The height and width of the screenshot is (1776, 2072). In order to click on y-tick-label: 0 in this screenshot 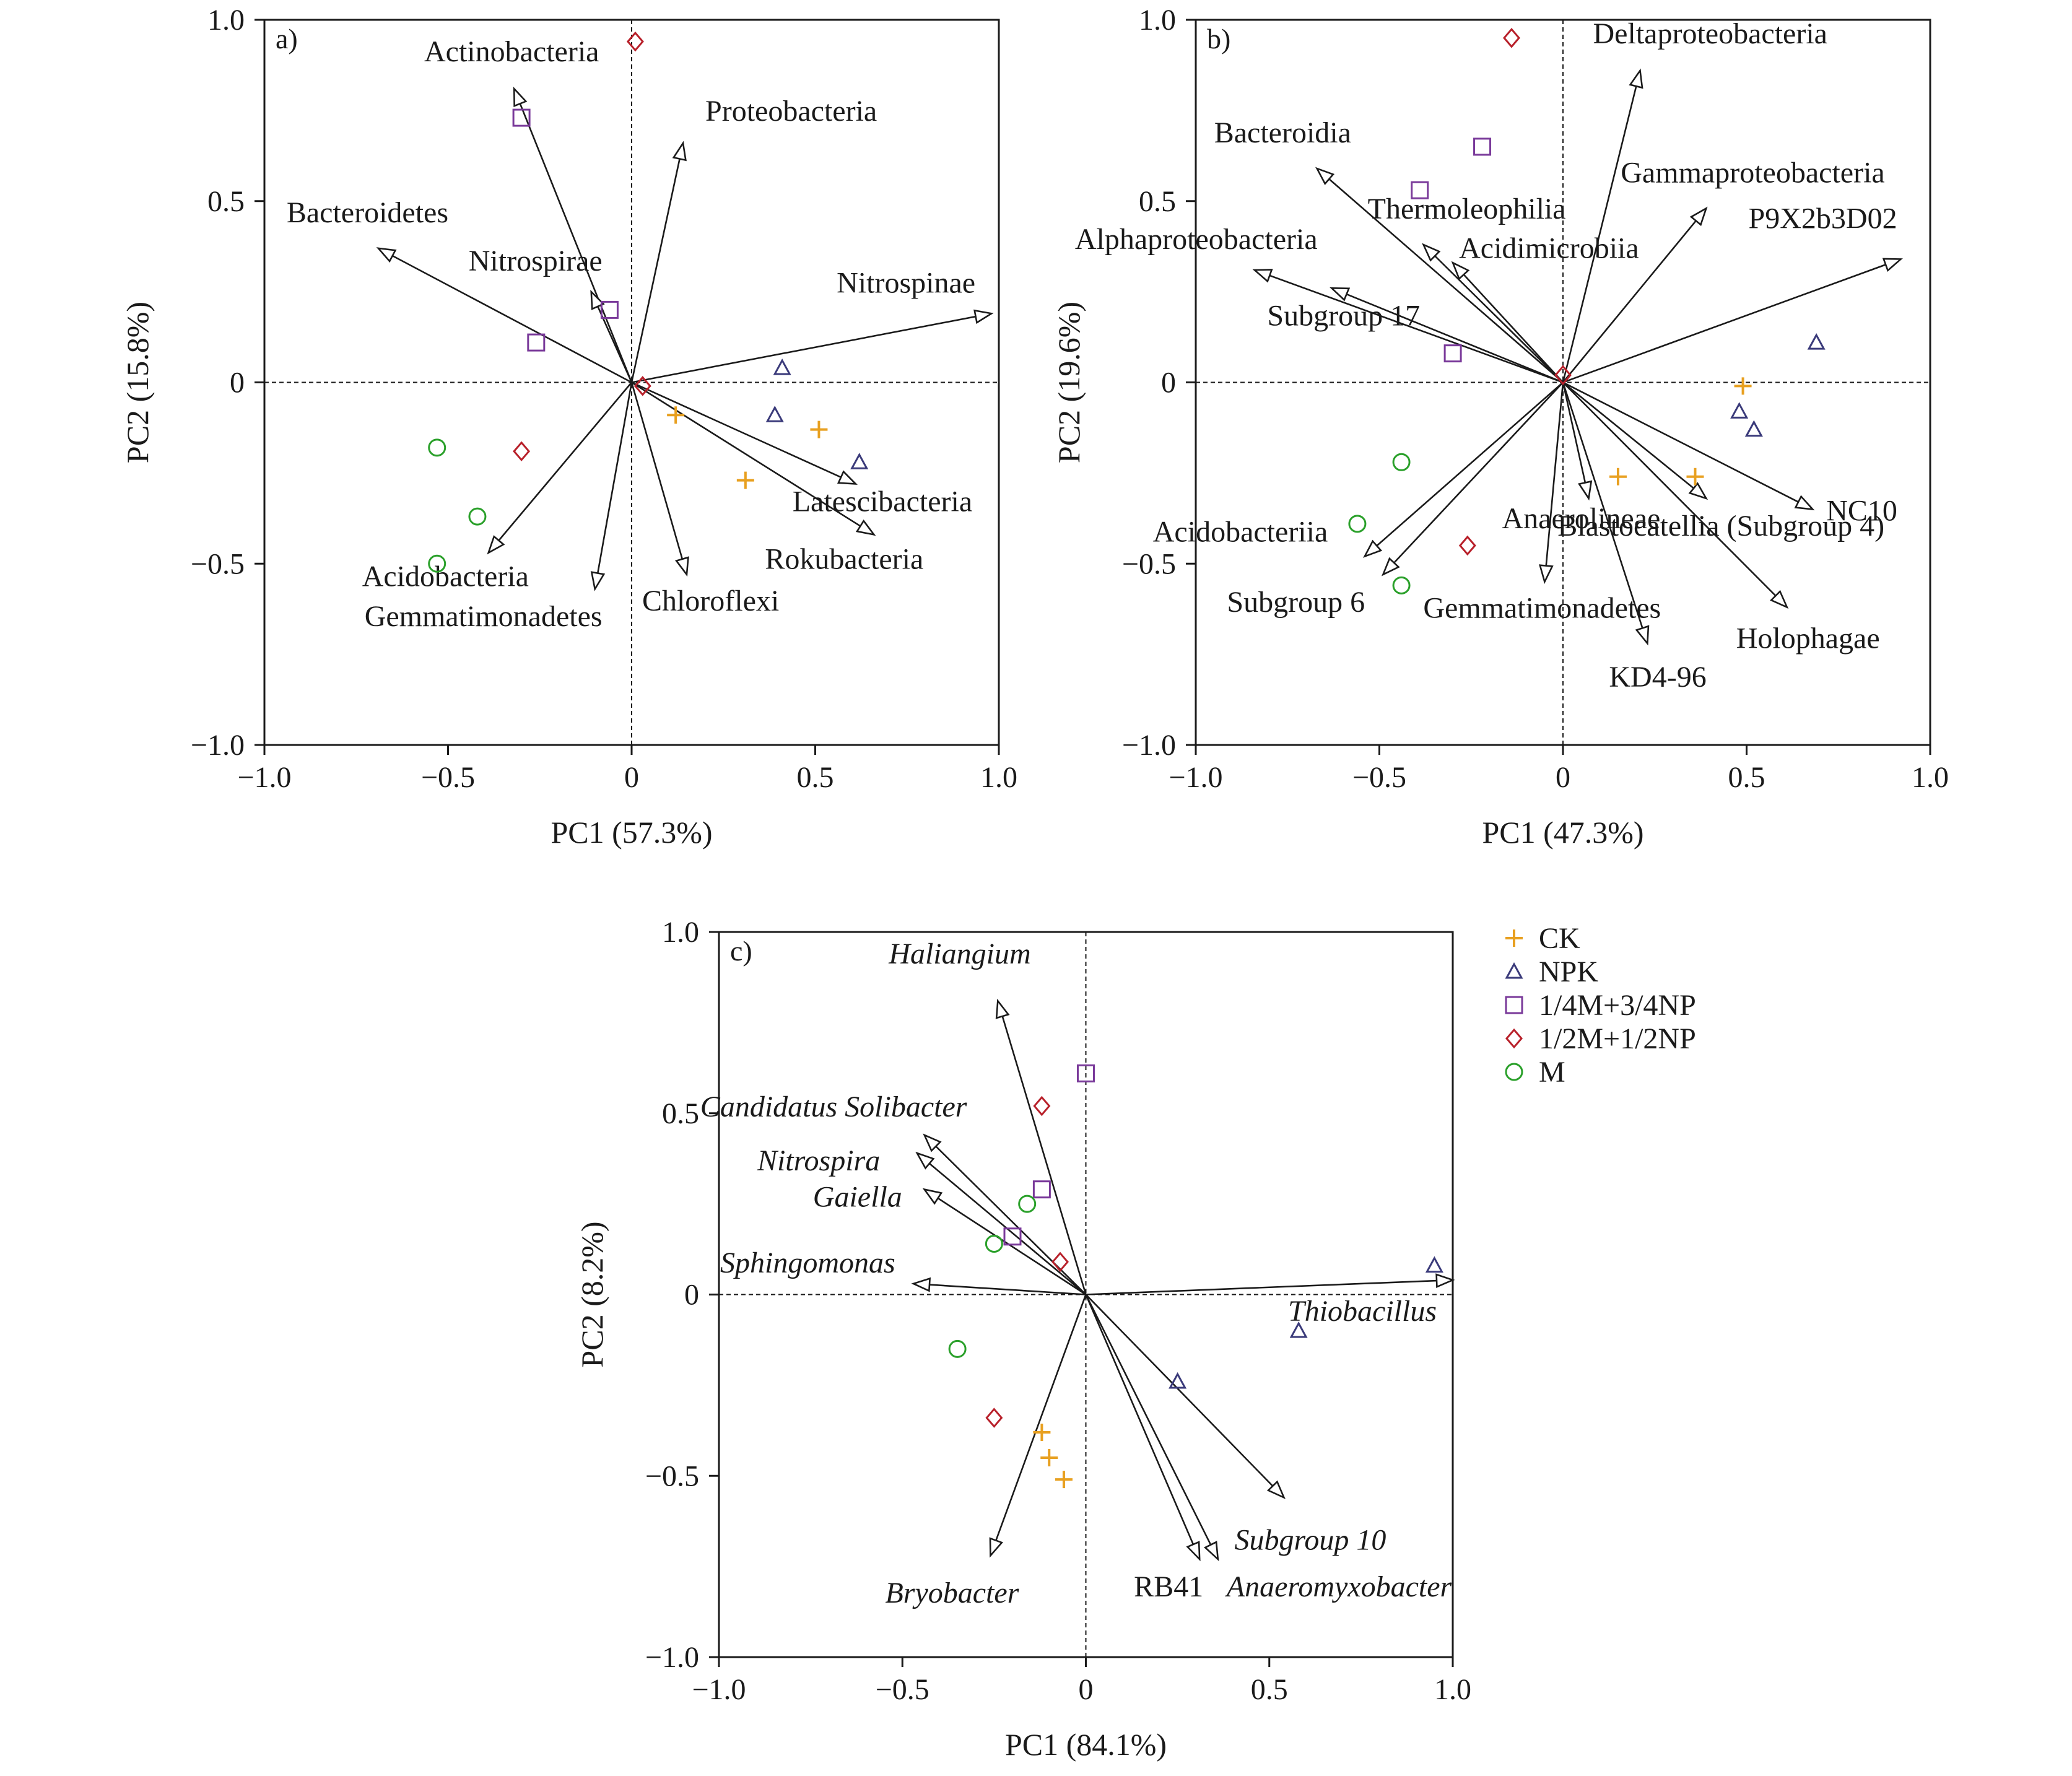, I will do `click(237, 383)`.